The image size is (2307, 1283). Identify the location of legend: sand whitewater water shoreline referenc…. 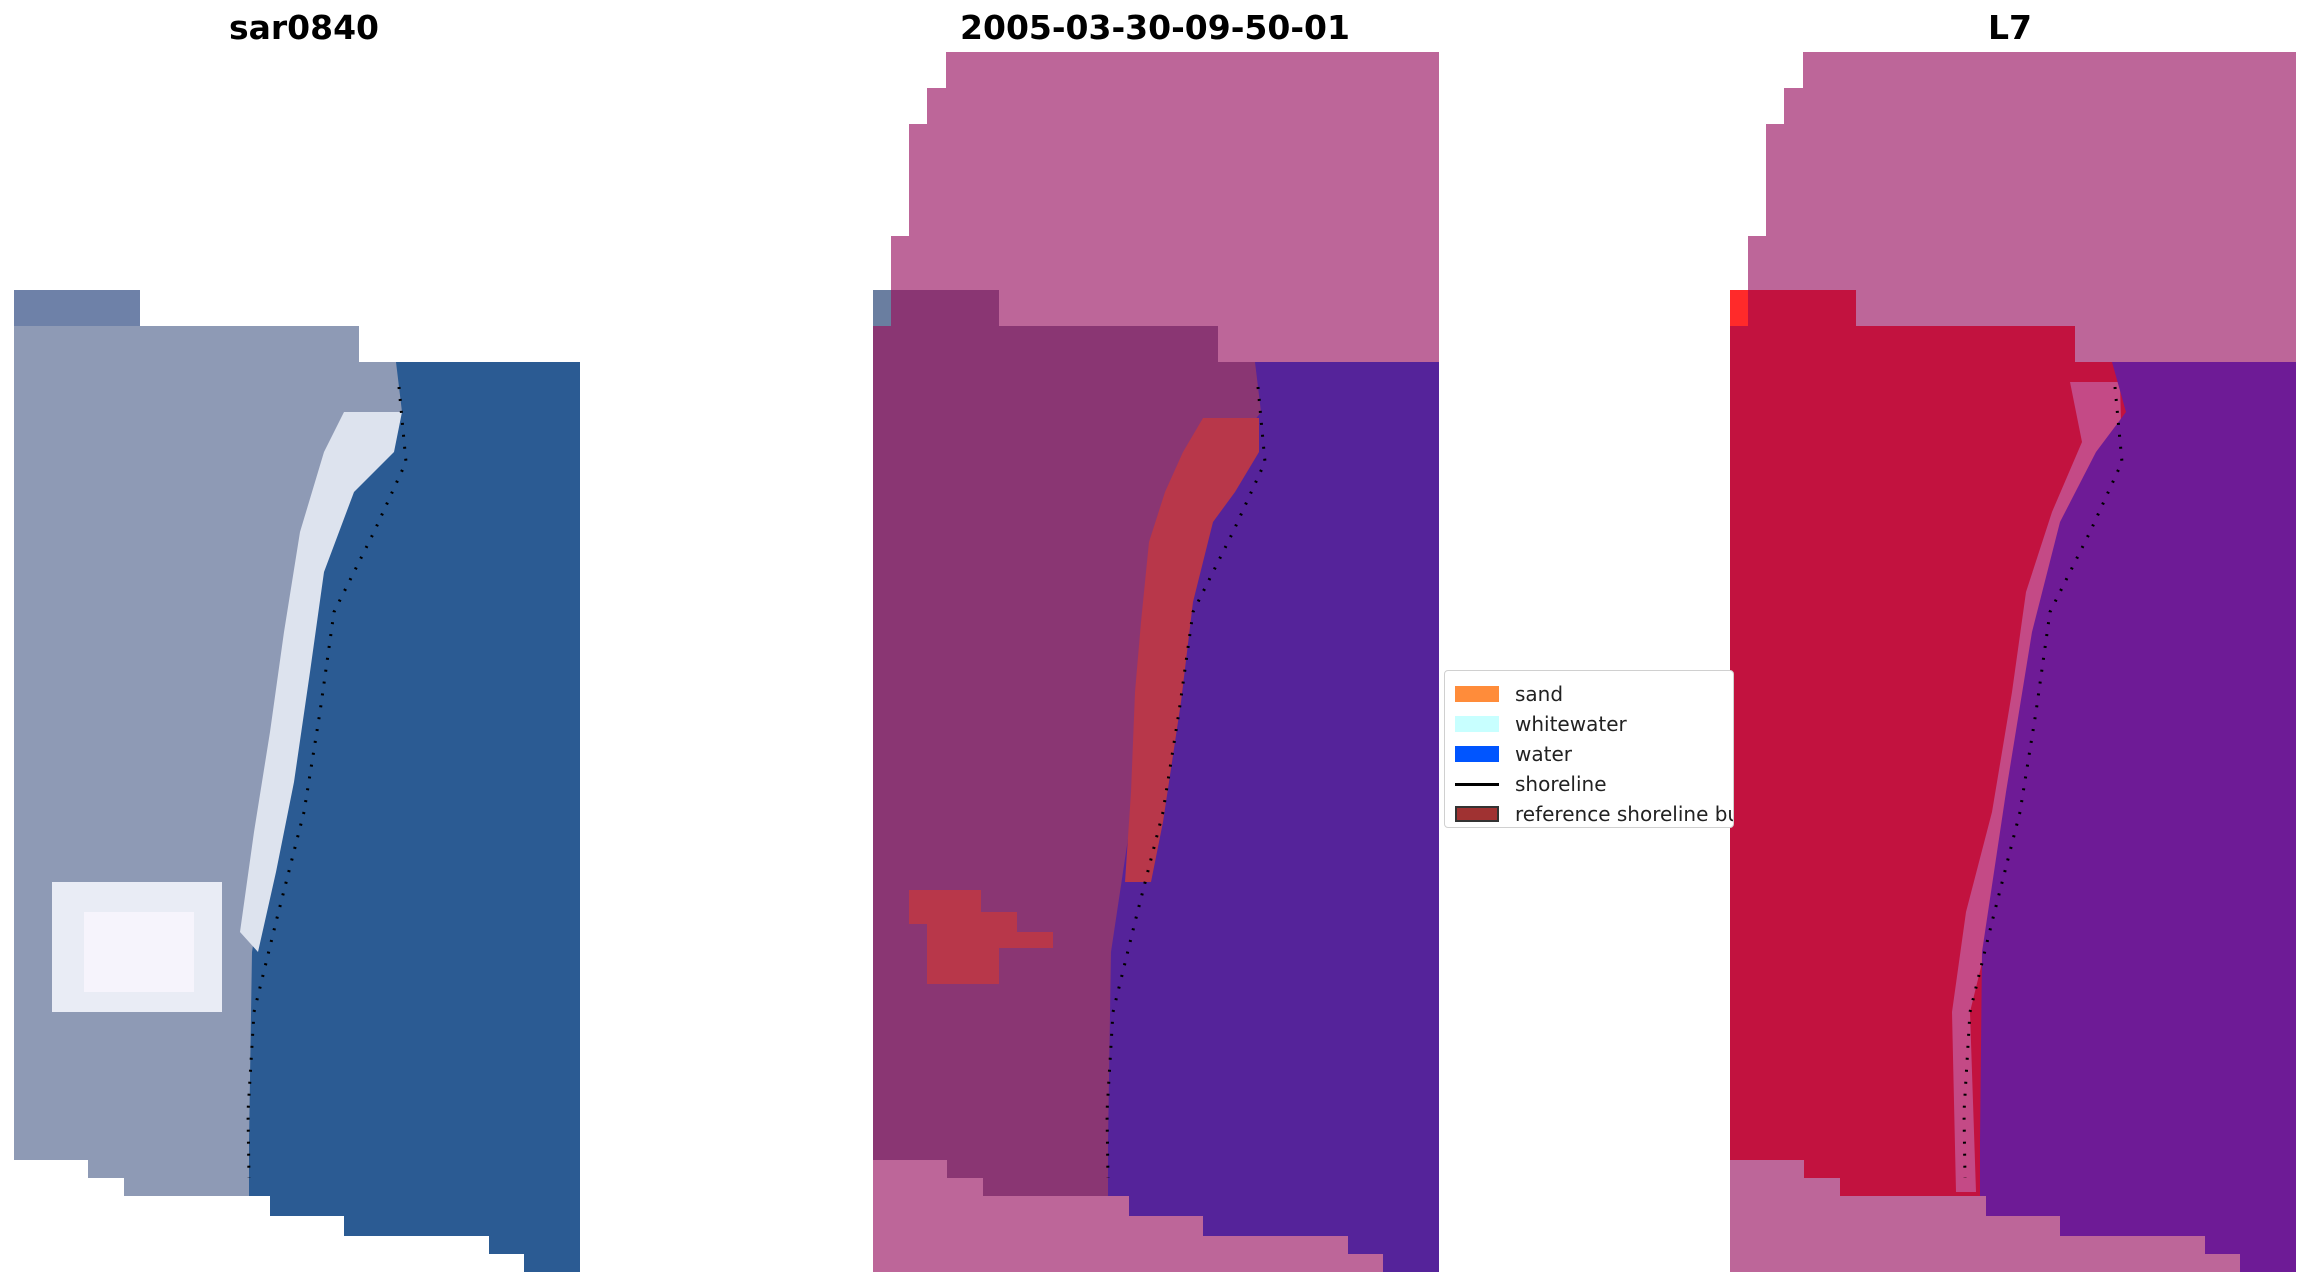
(1589, 749).